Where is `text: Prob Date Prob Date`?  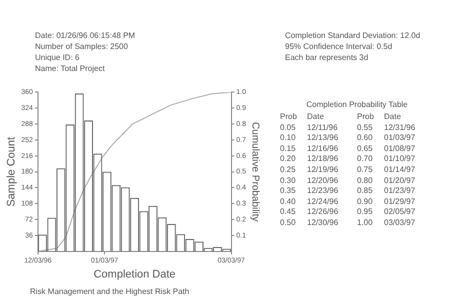 text: Prob Date Prob Date is located at coordinates (340, 116).